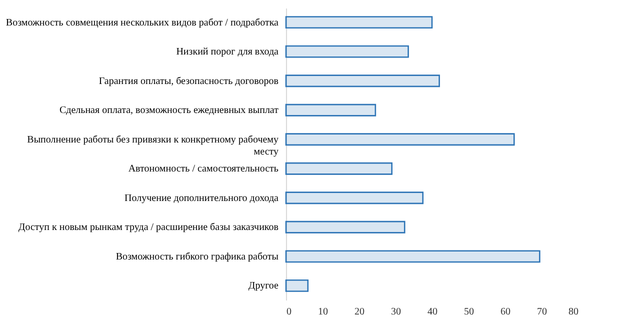  I want to click on y-tick-label: Низкий порог для входа, so click(228, 52).